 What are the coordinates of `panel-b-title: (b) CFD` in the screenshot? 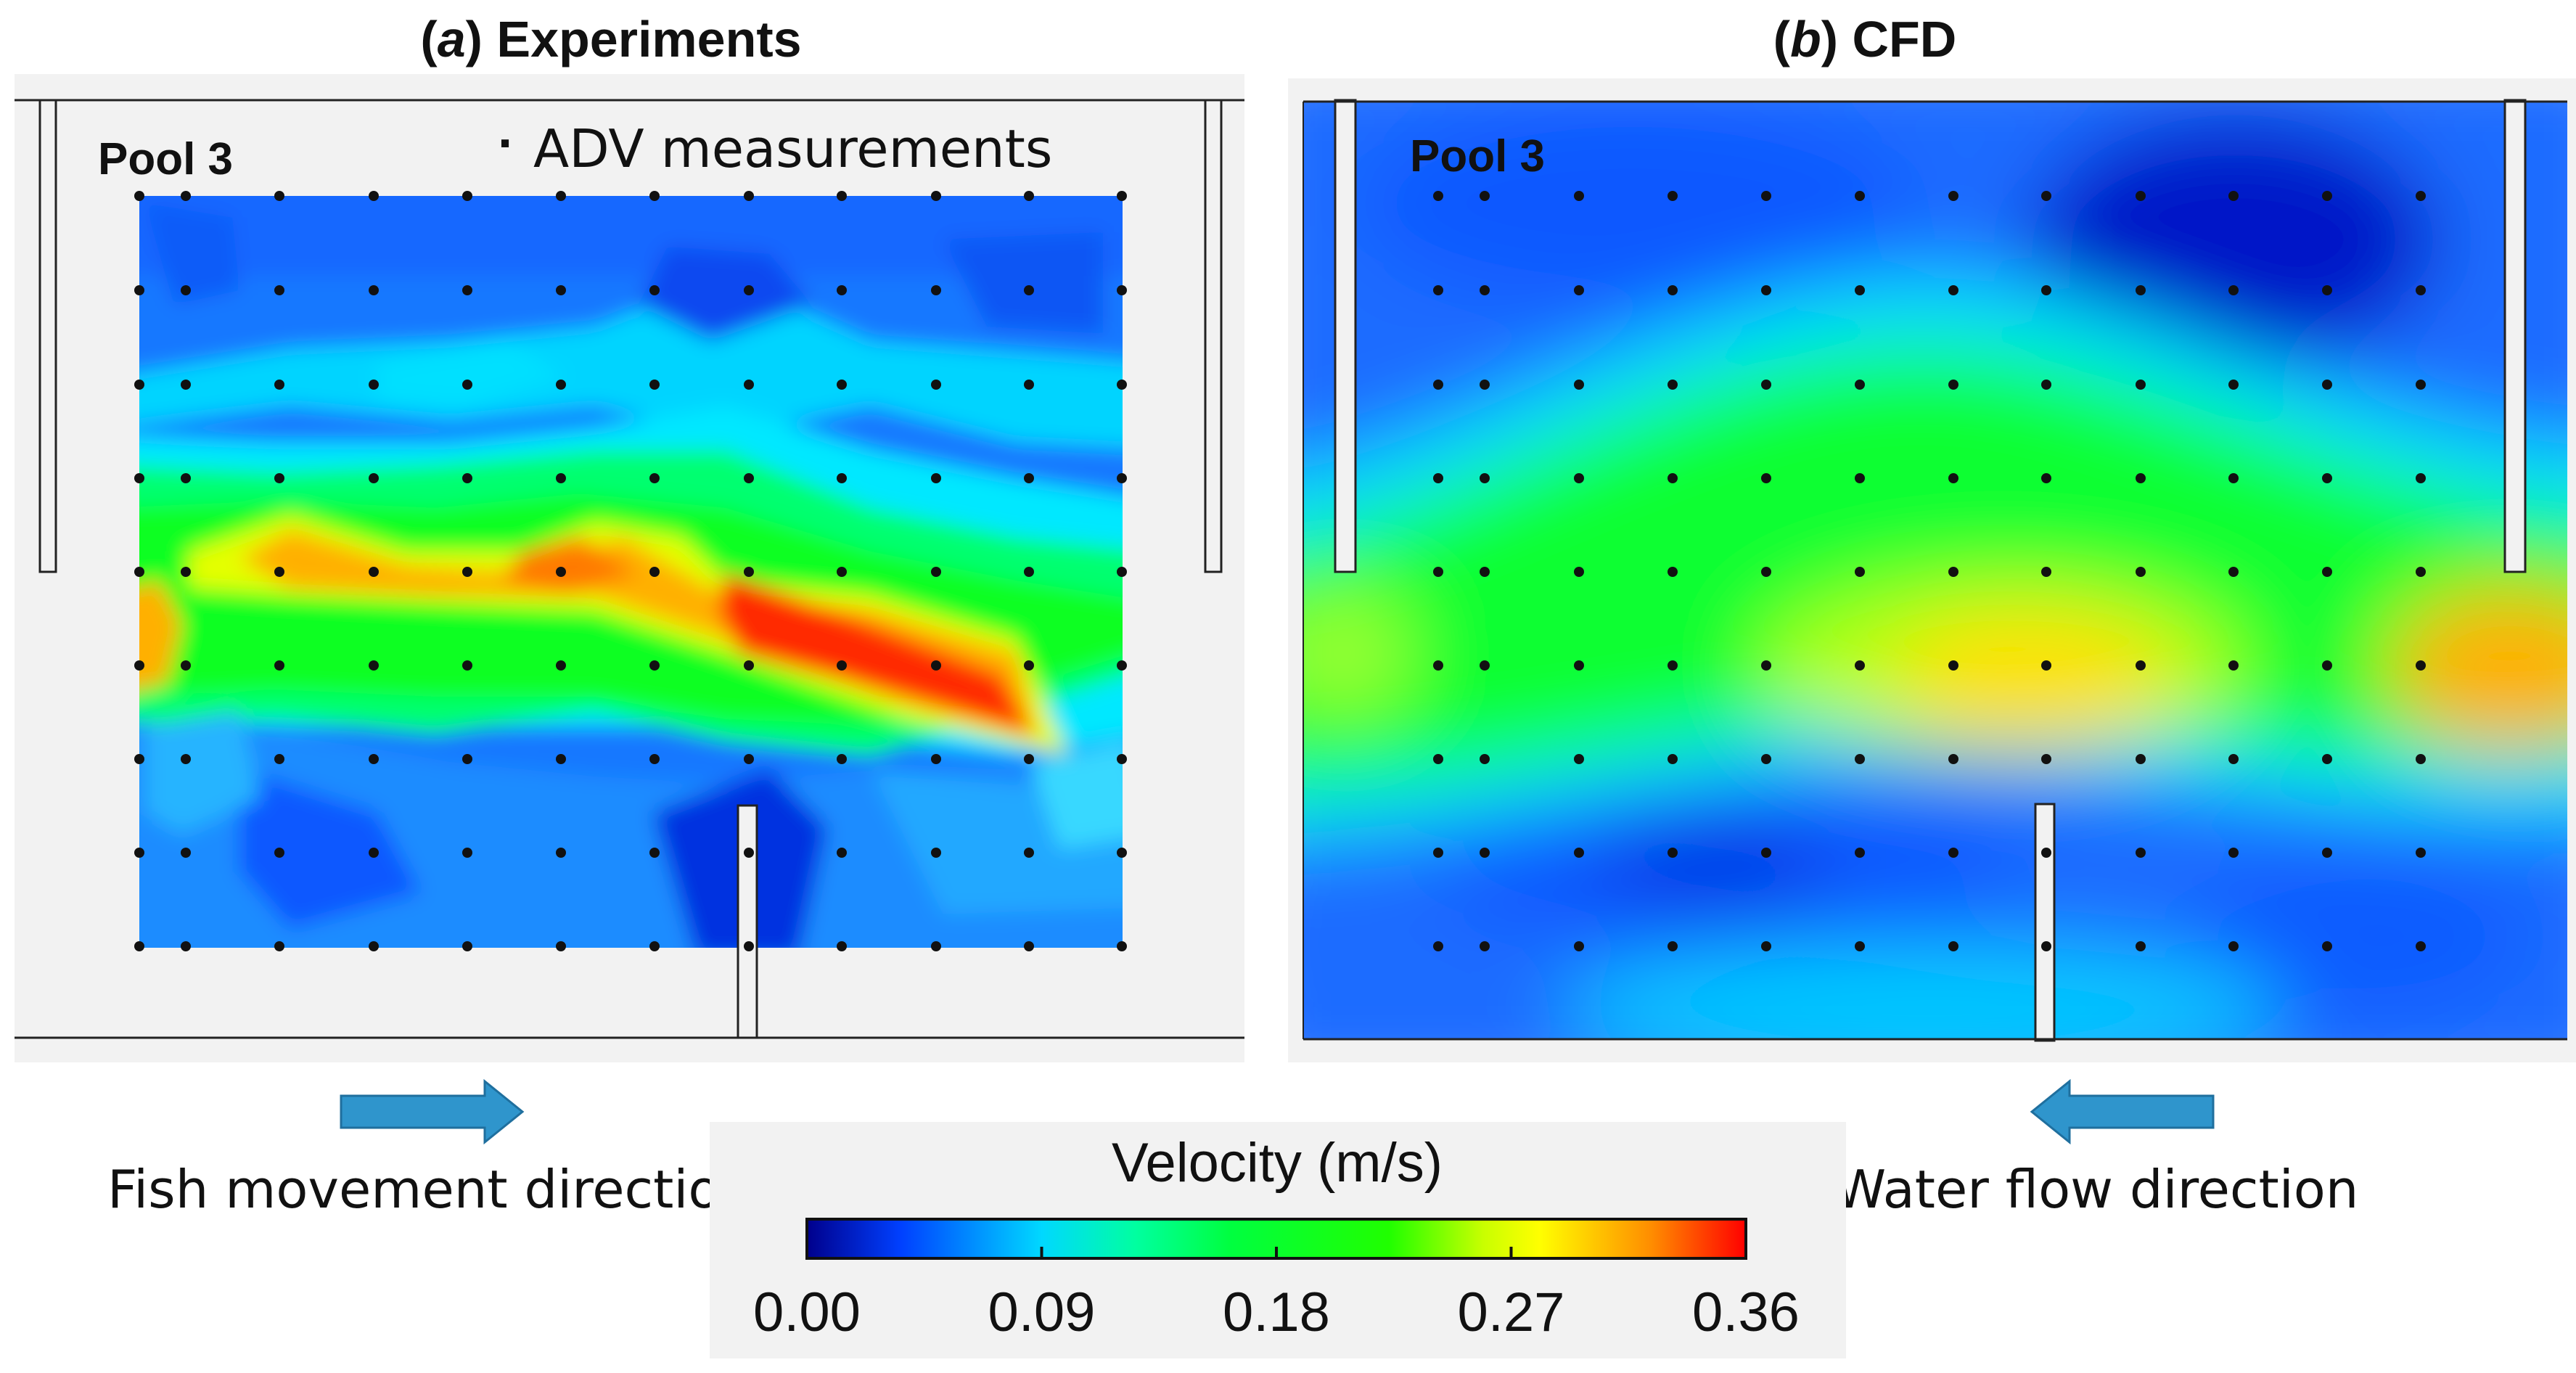 It's located at (1865, 39).